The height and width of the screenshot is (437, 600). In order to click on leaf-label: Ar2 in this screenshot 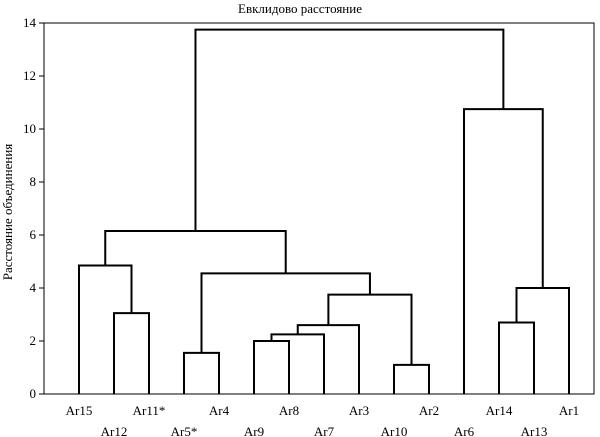, I will do `click(429, 410)`.